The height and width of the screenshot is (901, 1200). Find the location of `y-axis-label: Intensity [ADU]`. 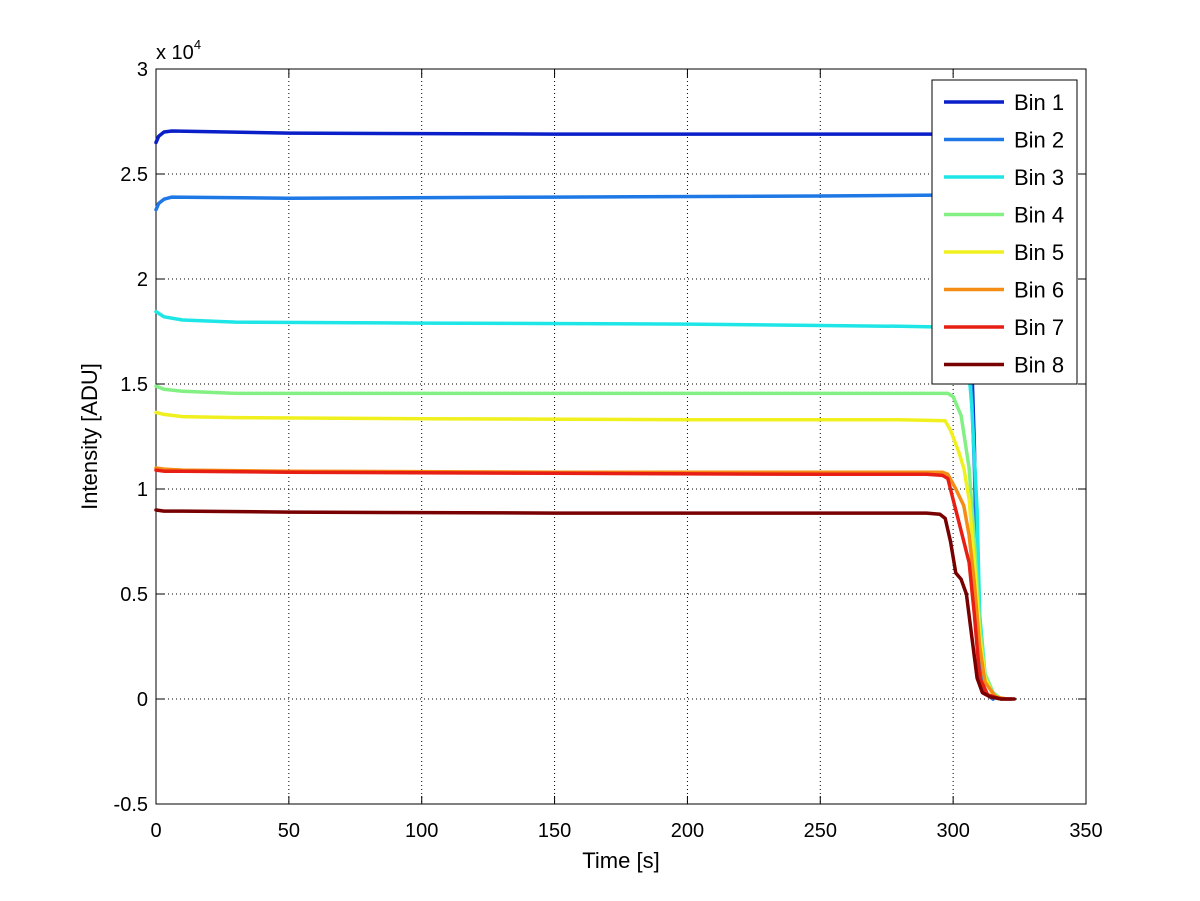

y-axis-label: Intensity [ADU] is located at coordinates (89, 436).